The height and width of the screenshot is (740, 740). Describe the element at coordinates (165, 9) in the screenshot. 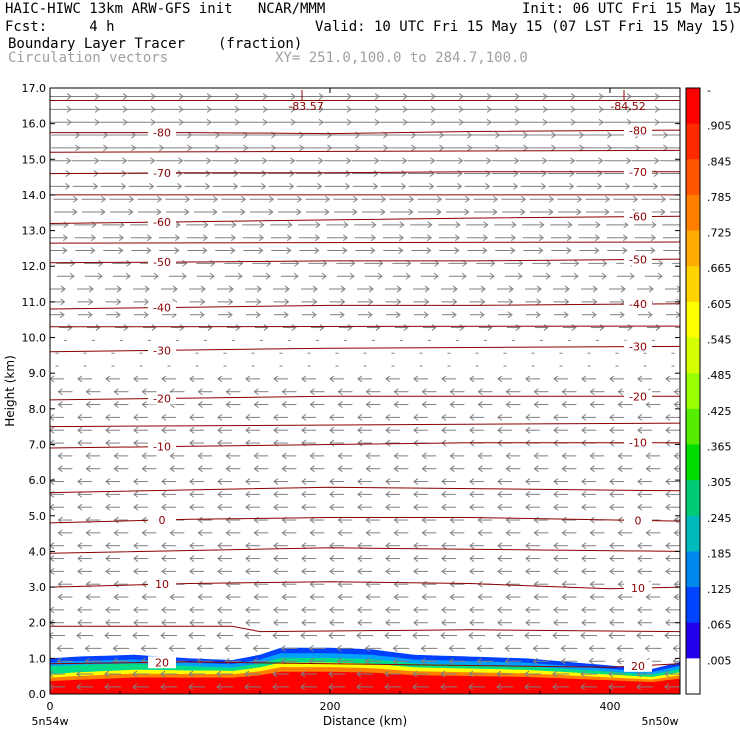

I see `header-line1-left: HAIC-HIWC 13km ARW-GFS init NCAR/MMM` at that location.